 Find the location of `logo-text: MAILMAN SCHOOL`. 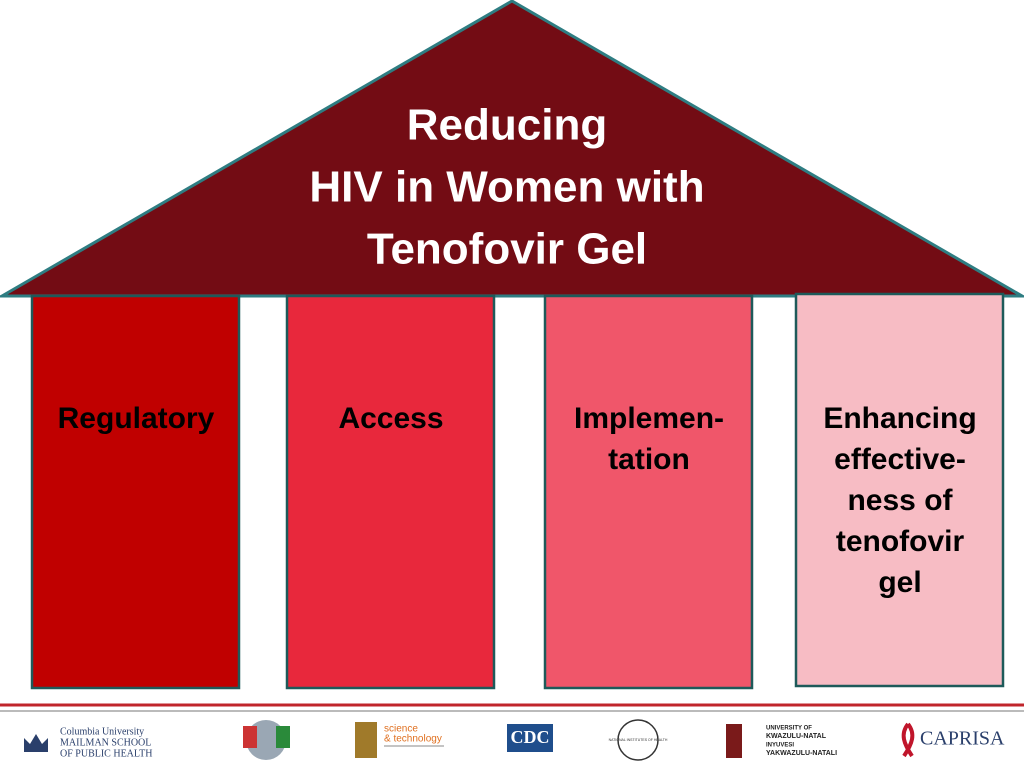

logo-text: MAILMAN SCHOOL is located at coordinates (105, 742).